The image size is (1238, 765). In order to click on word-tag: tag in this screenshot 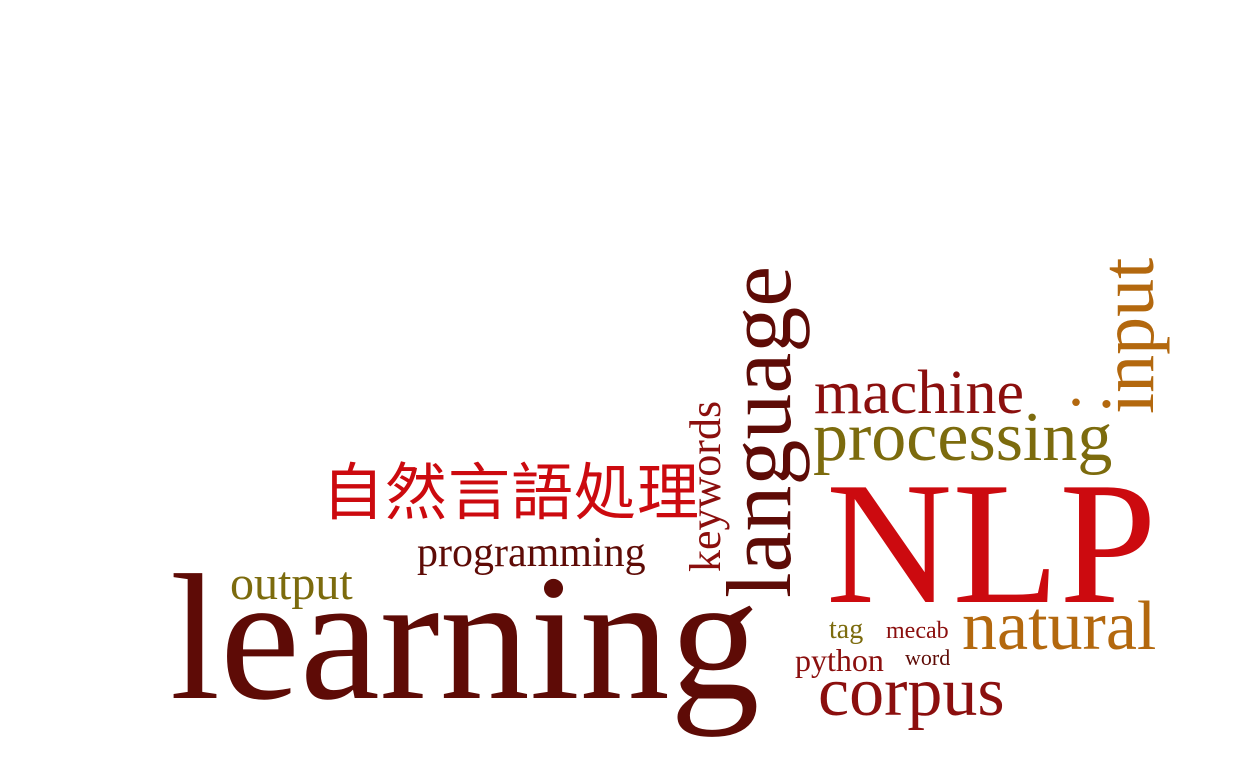, I will do `click(846, 629)`.